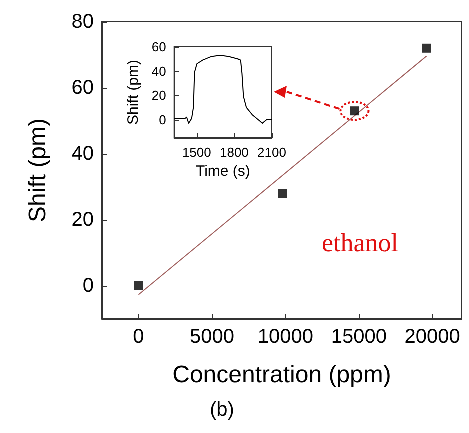  I want to click on y-tick-label: 80, so click(83, 22).